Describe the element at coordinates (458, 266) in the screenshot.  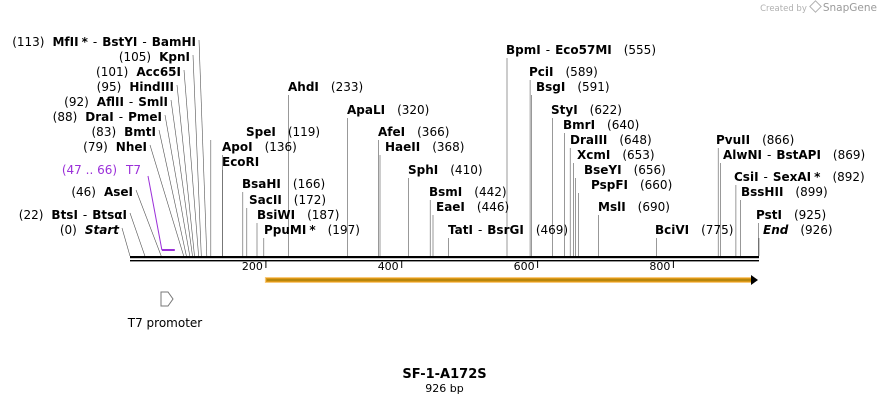
I see `ruler: 200 400 600 800` at that location.